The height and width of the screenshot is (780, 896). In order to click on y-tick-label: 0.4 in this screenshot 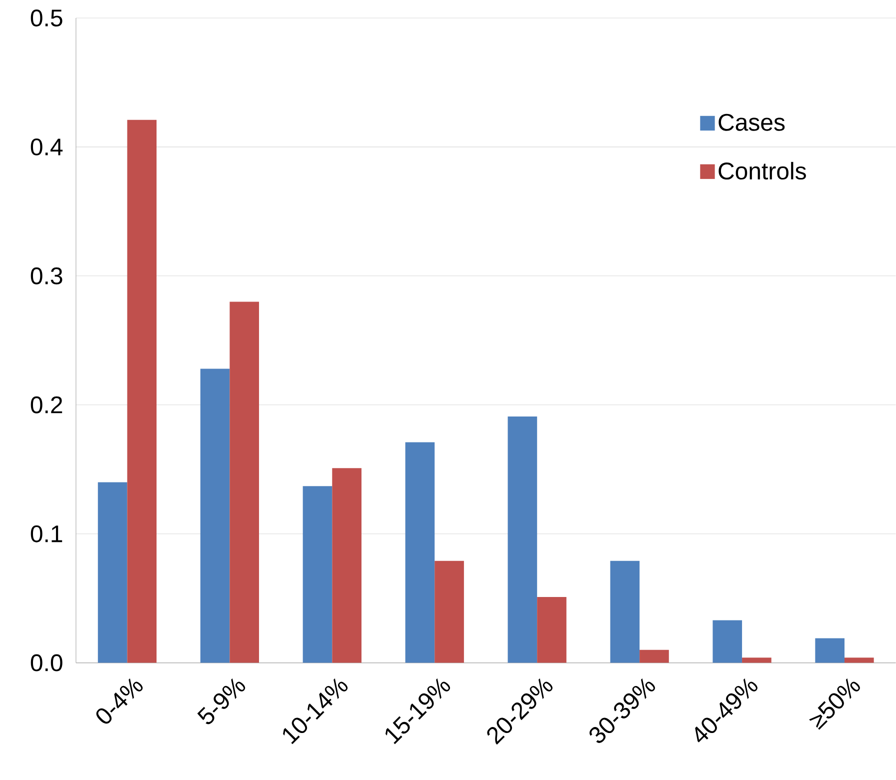, I will do `click(46, 147)`.